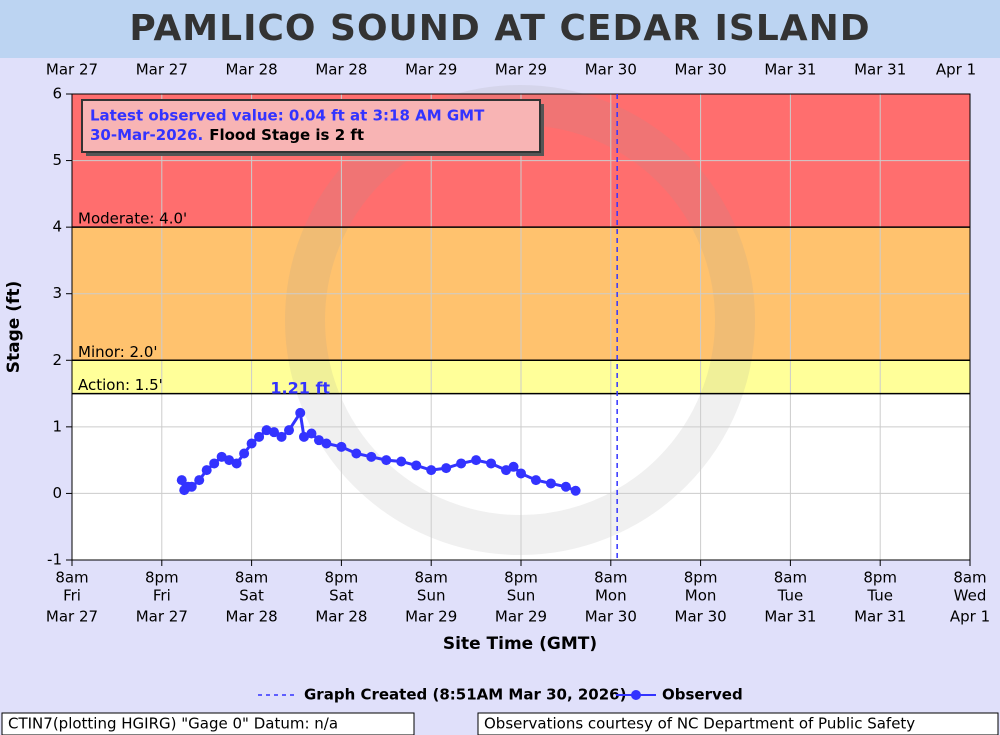  I want to click on x-tick-label: Mar 27, so click(72, 617).